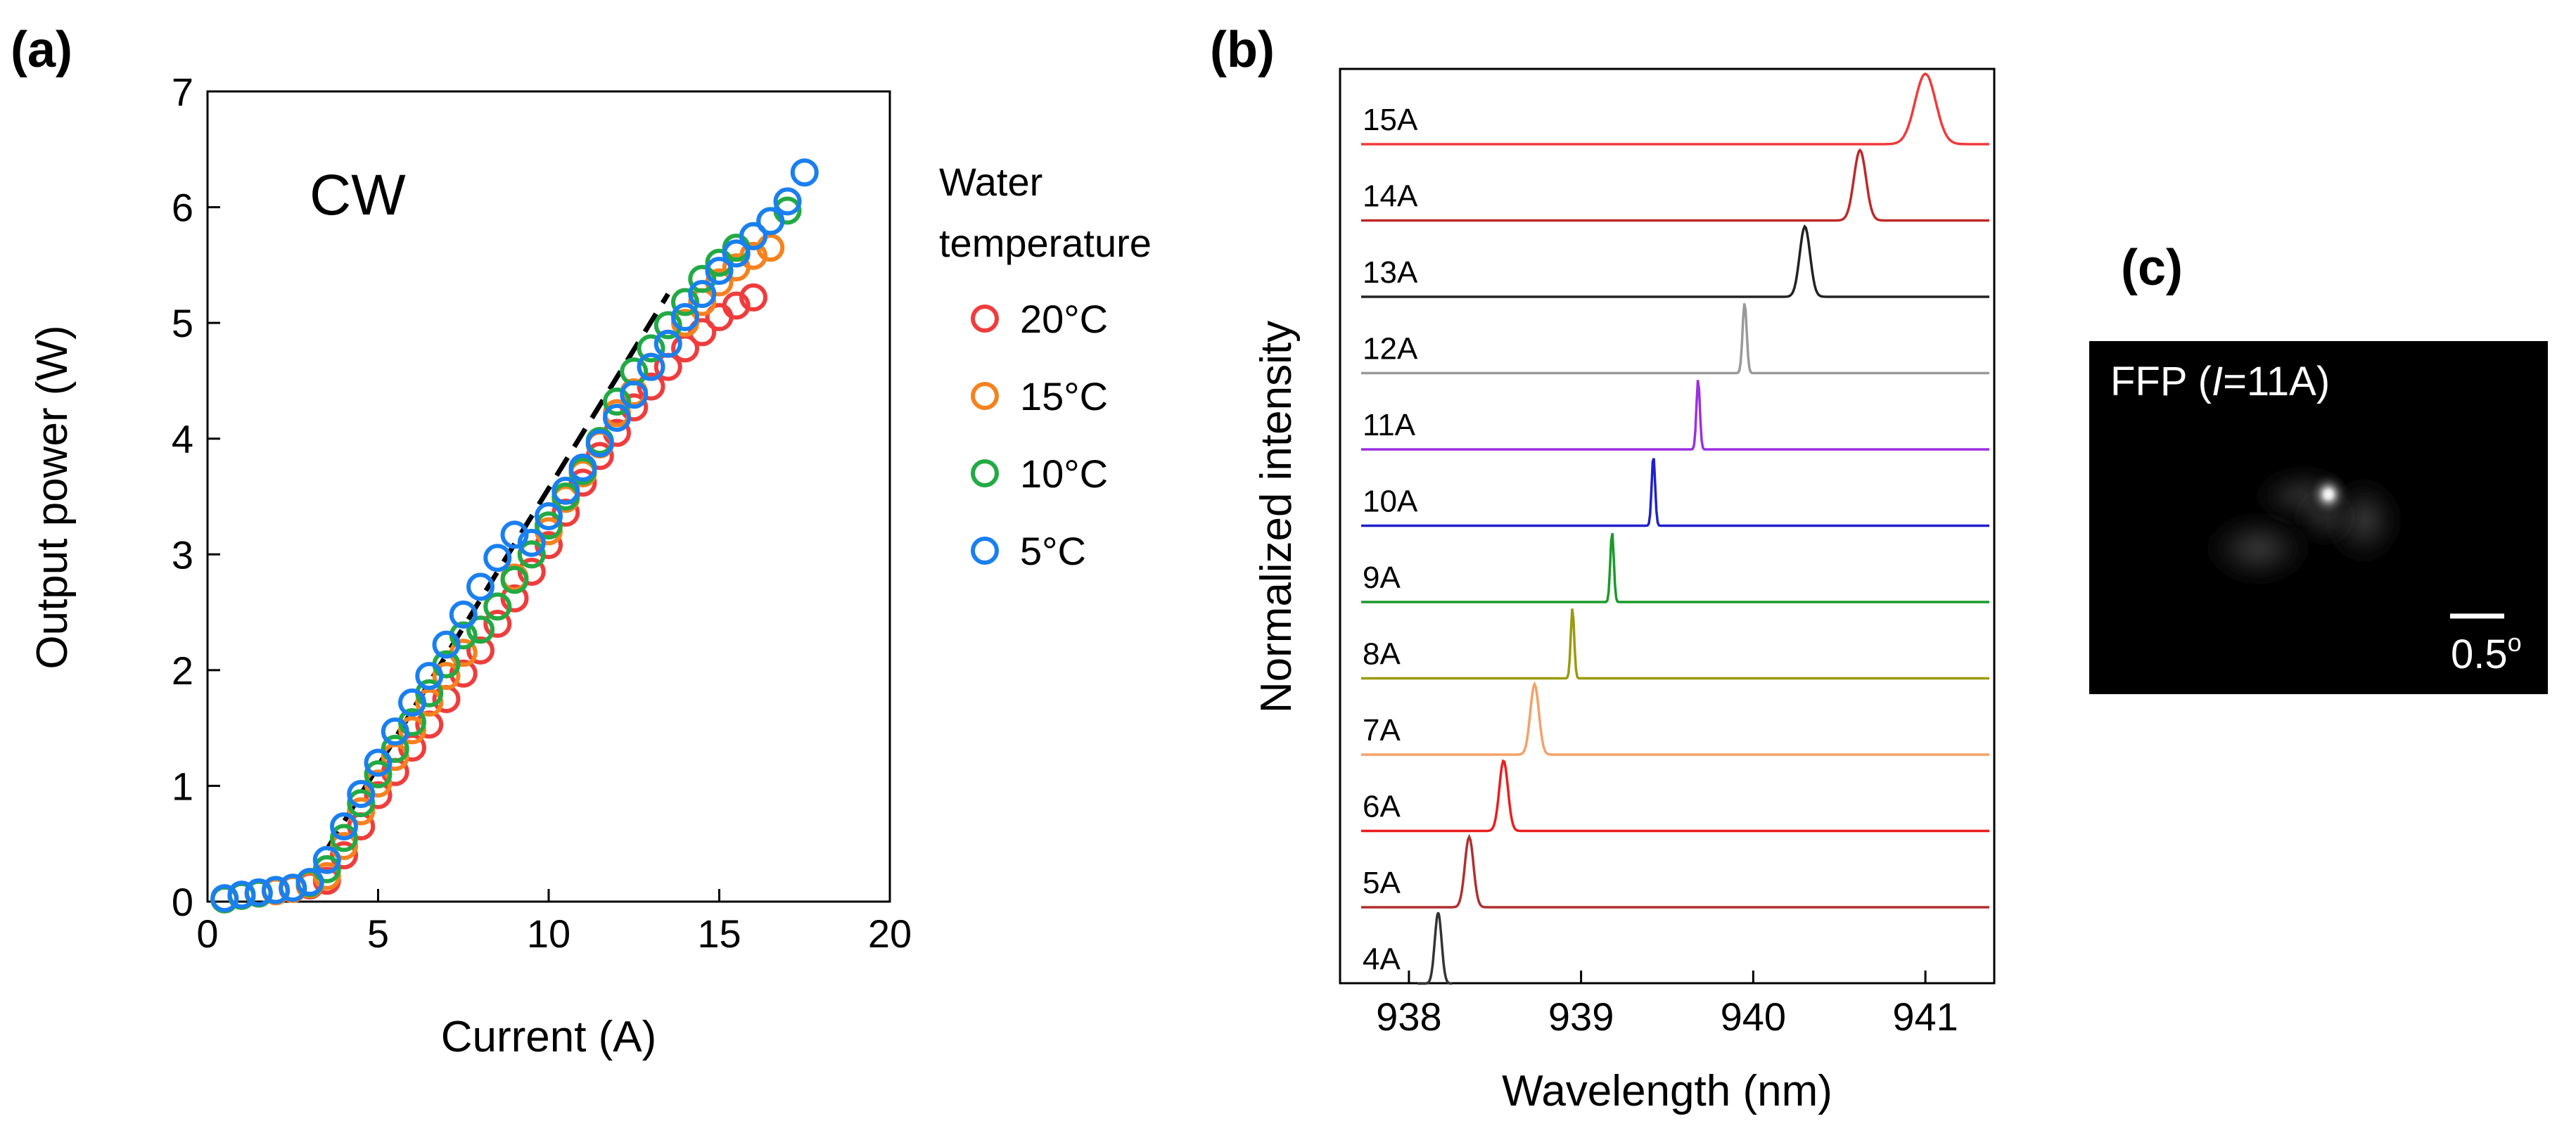 The height and width of the screenshot is (1133, 2576). What do you see at coordinates (1382, 654) in the screenshot?
I see `spectrum-label-8A: 8A` at bounding box center [1382, 654].